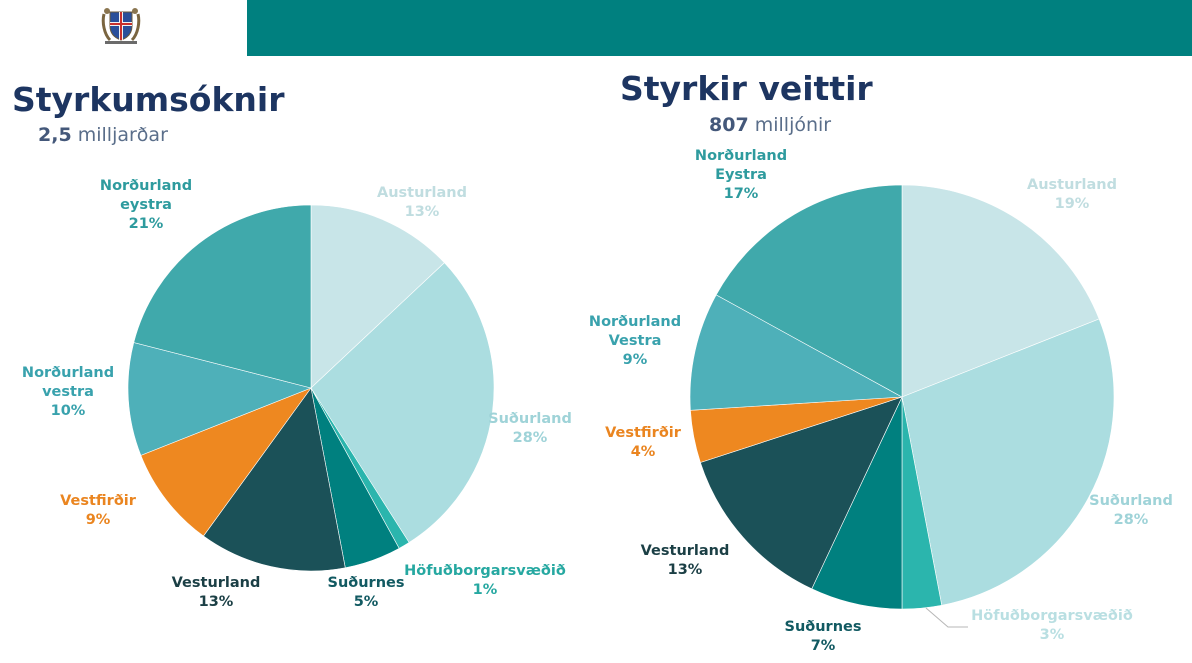 The width and height of the screenshot is (1192, 663). What do you see at coordinates (422, 203) in the screenshot?
I see `slice-label: Austurland 13%` at bounding box center [422, 203].